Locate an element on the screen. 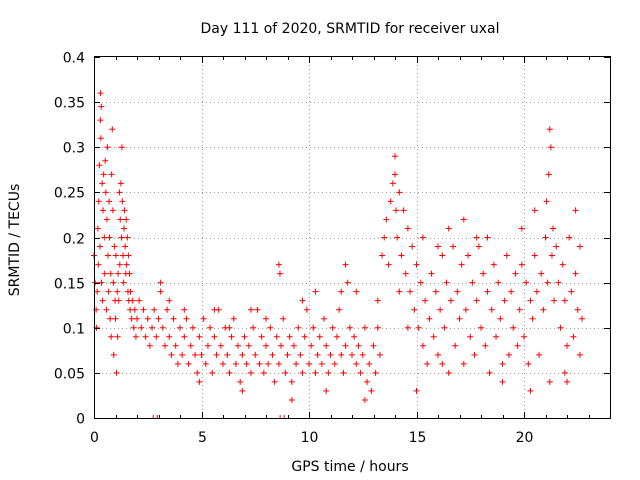  x-tick-label: 5 is located at coordinates (202, 438).